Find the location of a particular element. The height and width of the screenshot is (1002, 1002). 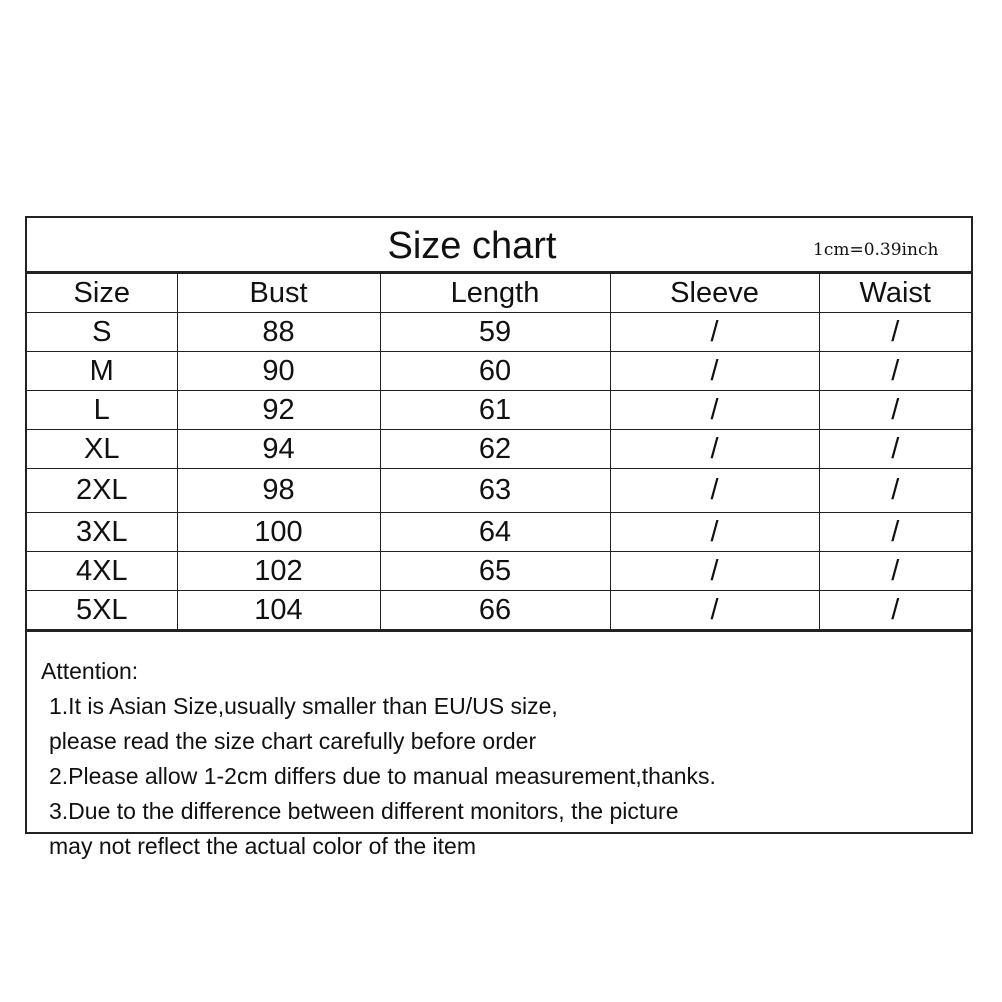

table-row: S 88 59// is located at coordinates (499, 332).